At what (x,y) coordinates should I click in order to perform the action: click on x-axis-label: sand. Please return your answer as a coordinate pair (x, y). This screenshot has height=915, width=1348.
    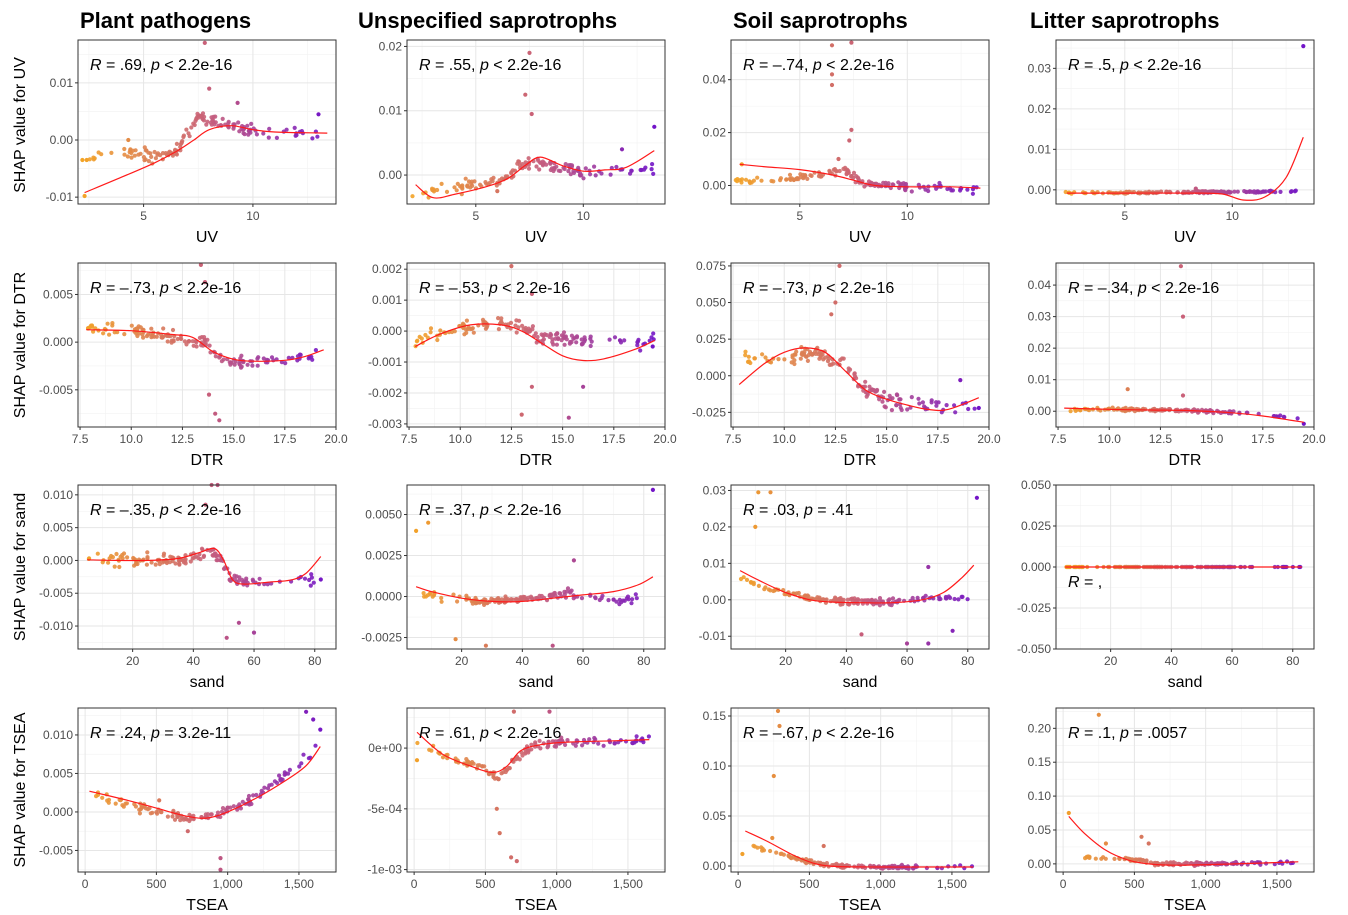
    Looking at the image, I should click on (536, 682).